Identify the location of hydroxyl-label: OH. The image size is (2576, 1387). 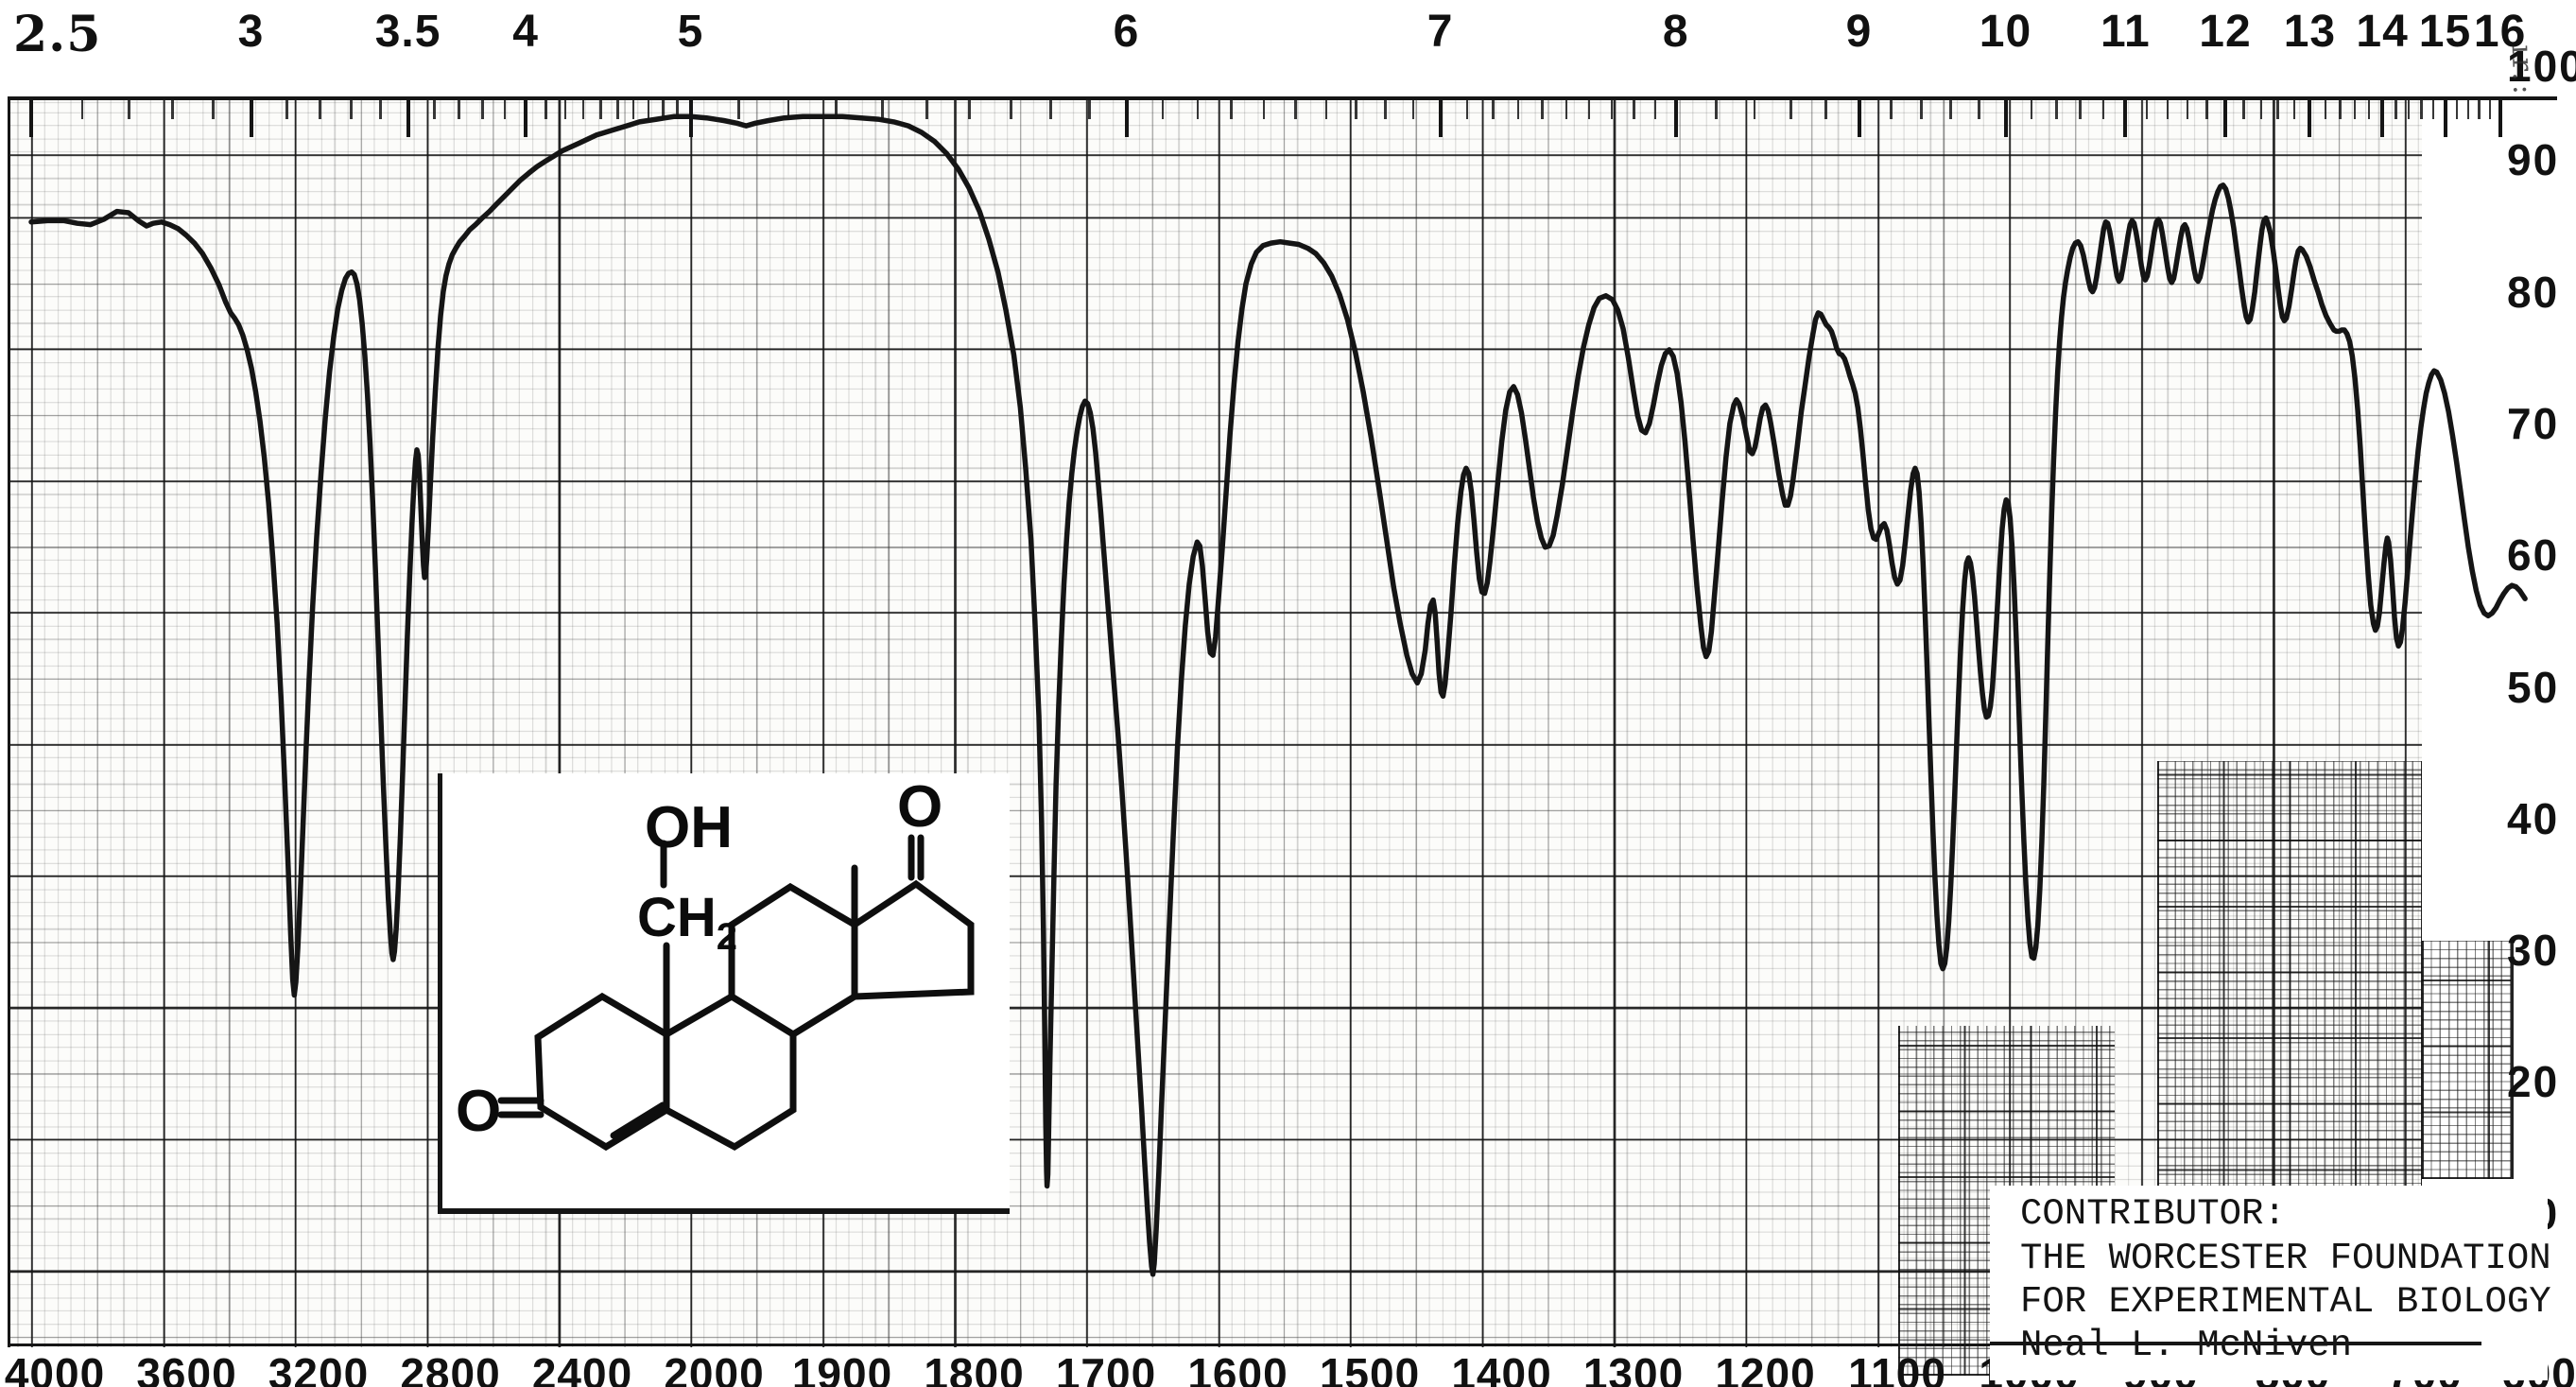
(689, 827).